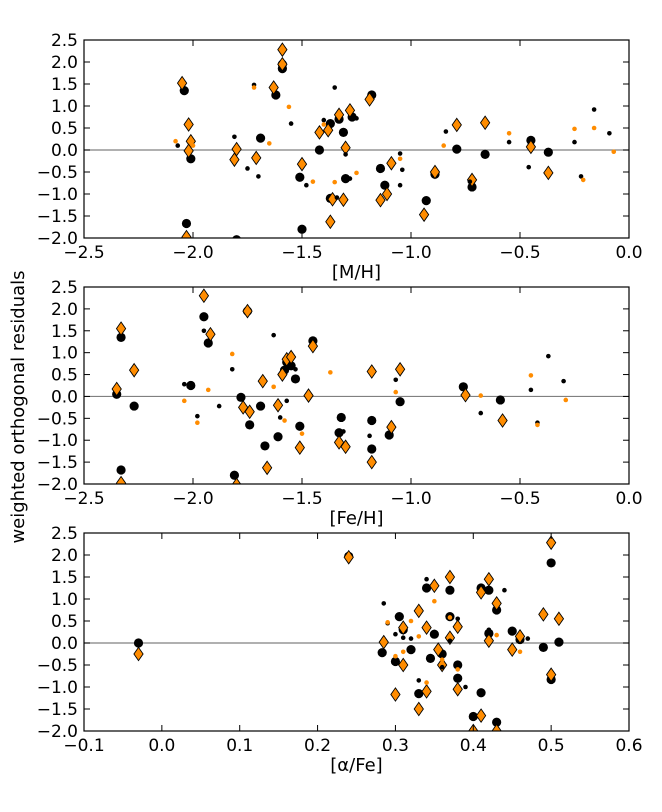 Image resolution: width=662 pixels, height=812 pixels. I want to click on y-tick-label: 1.0, so click(64, 354).